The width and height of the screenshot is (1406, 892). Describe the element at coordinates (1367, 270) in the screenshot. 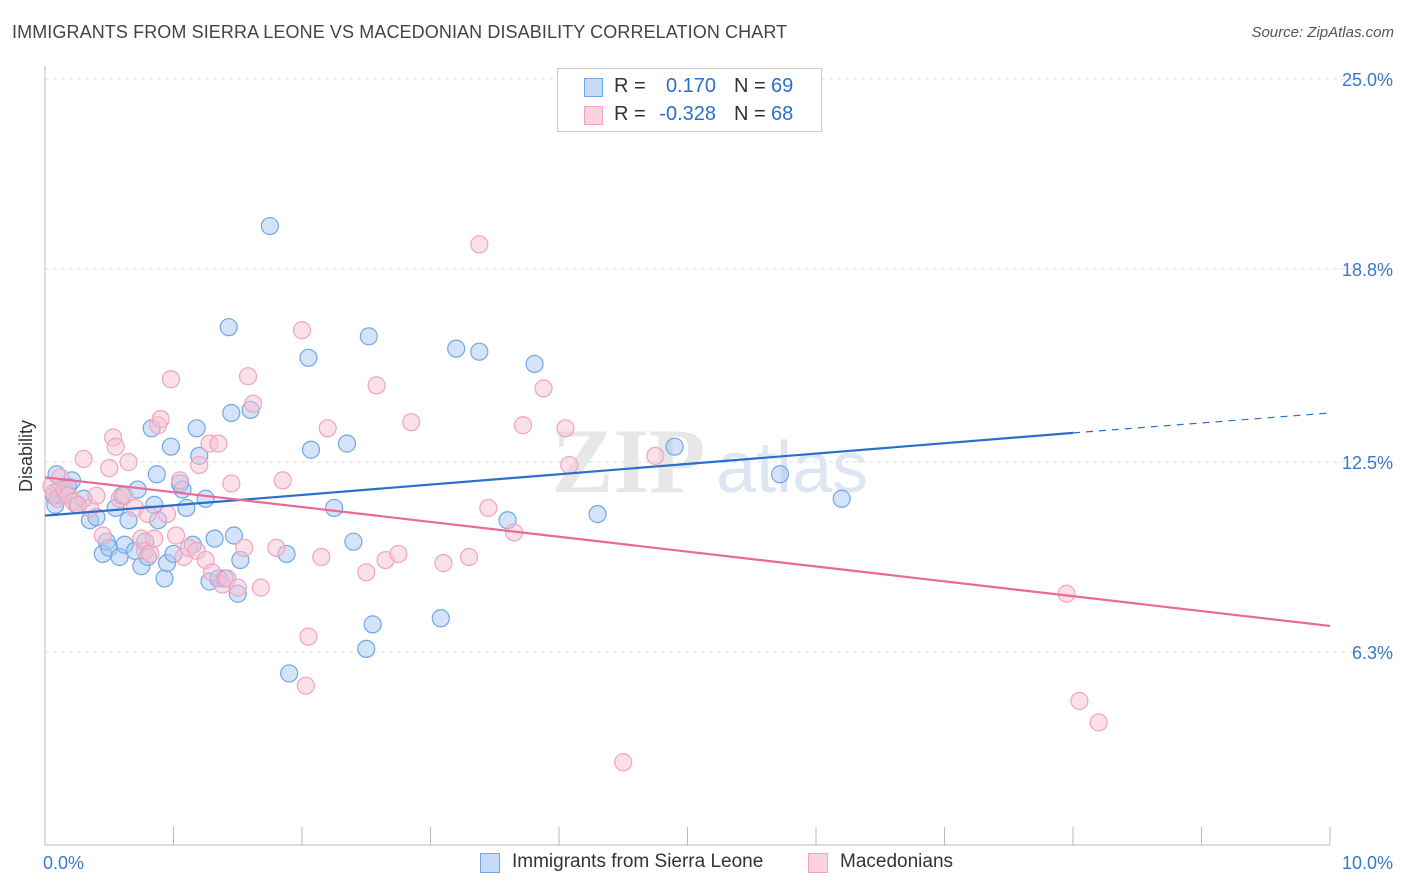

I see `y-tick-label: 18.8%` at that location.